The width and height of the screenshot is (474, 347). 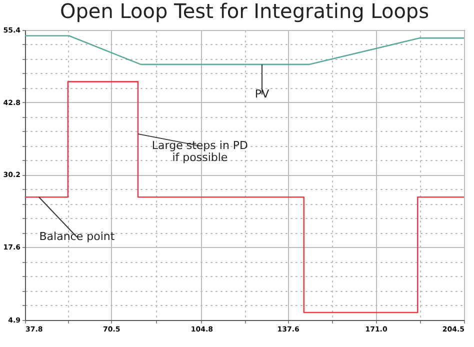 I want to click on annotation: Balance point, so click(x=77, y=237).